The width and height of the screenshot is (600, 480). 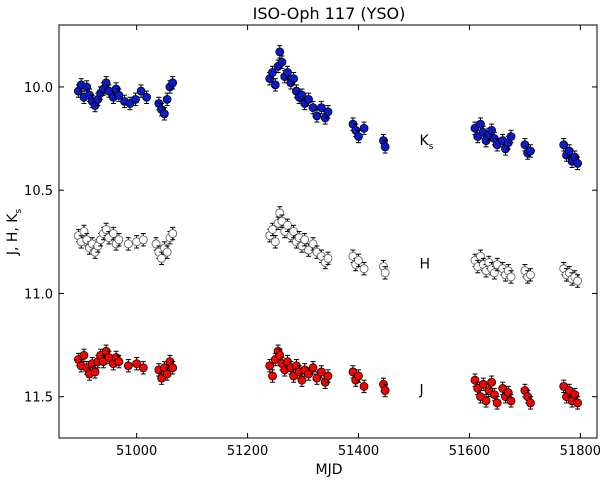 I want to click on x-tick-label: 51200, so click(x=247, y=451).